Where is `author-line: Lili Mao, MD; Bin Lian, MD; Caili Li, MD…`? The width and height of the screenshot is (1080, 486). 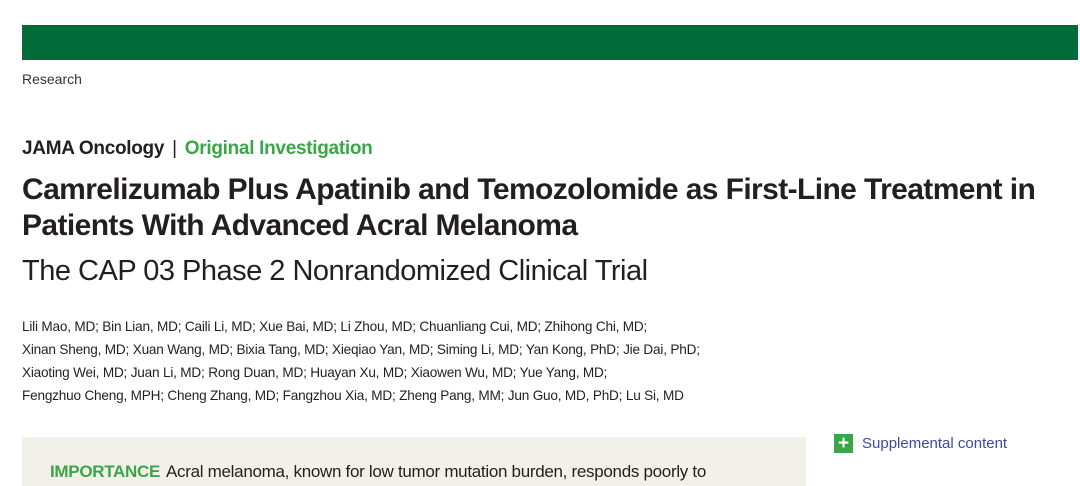 author-line: Lili Mao, MD; Bin Lian, MD; Caili Li, MD… is located at coordinates (335, 326).